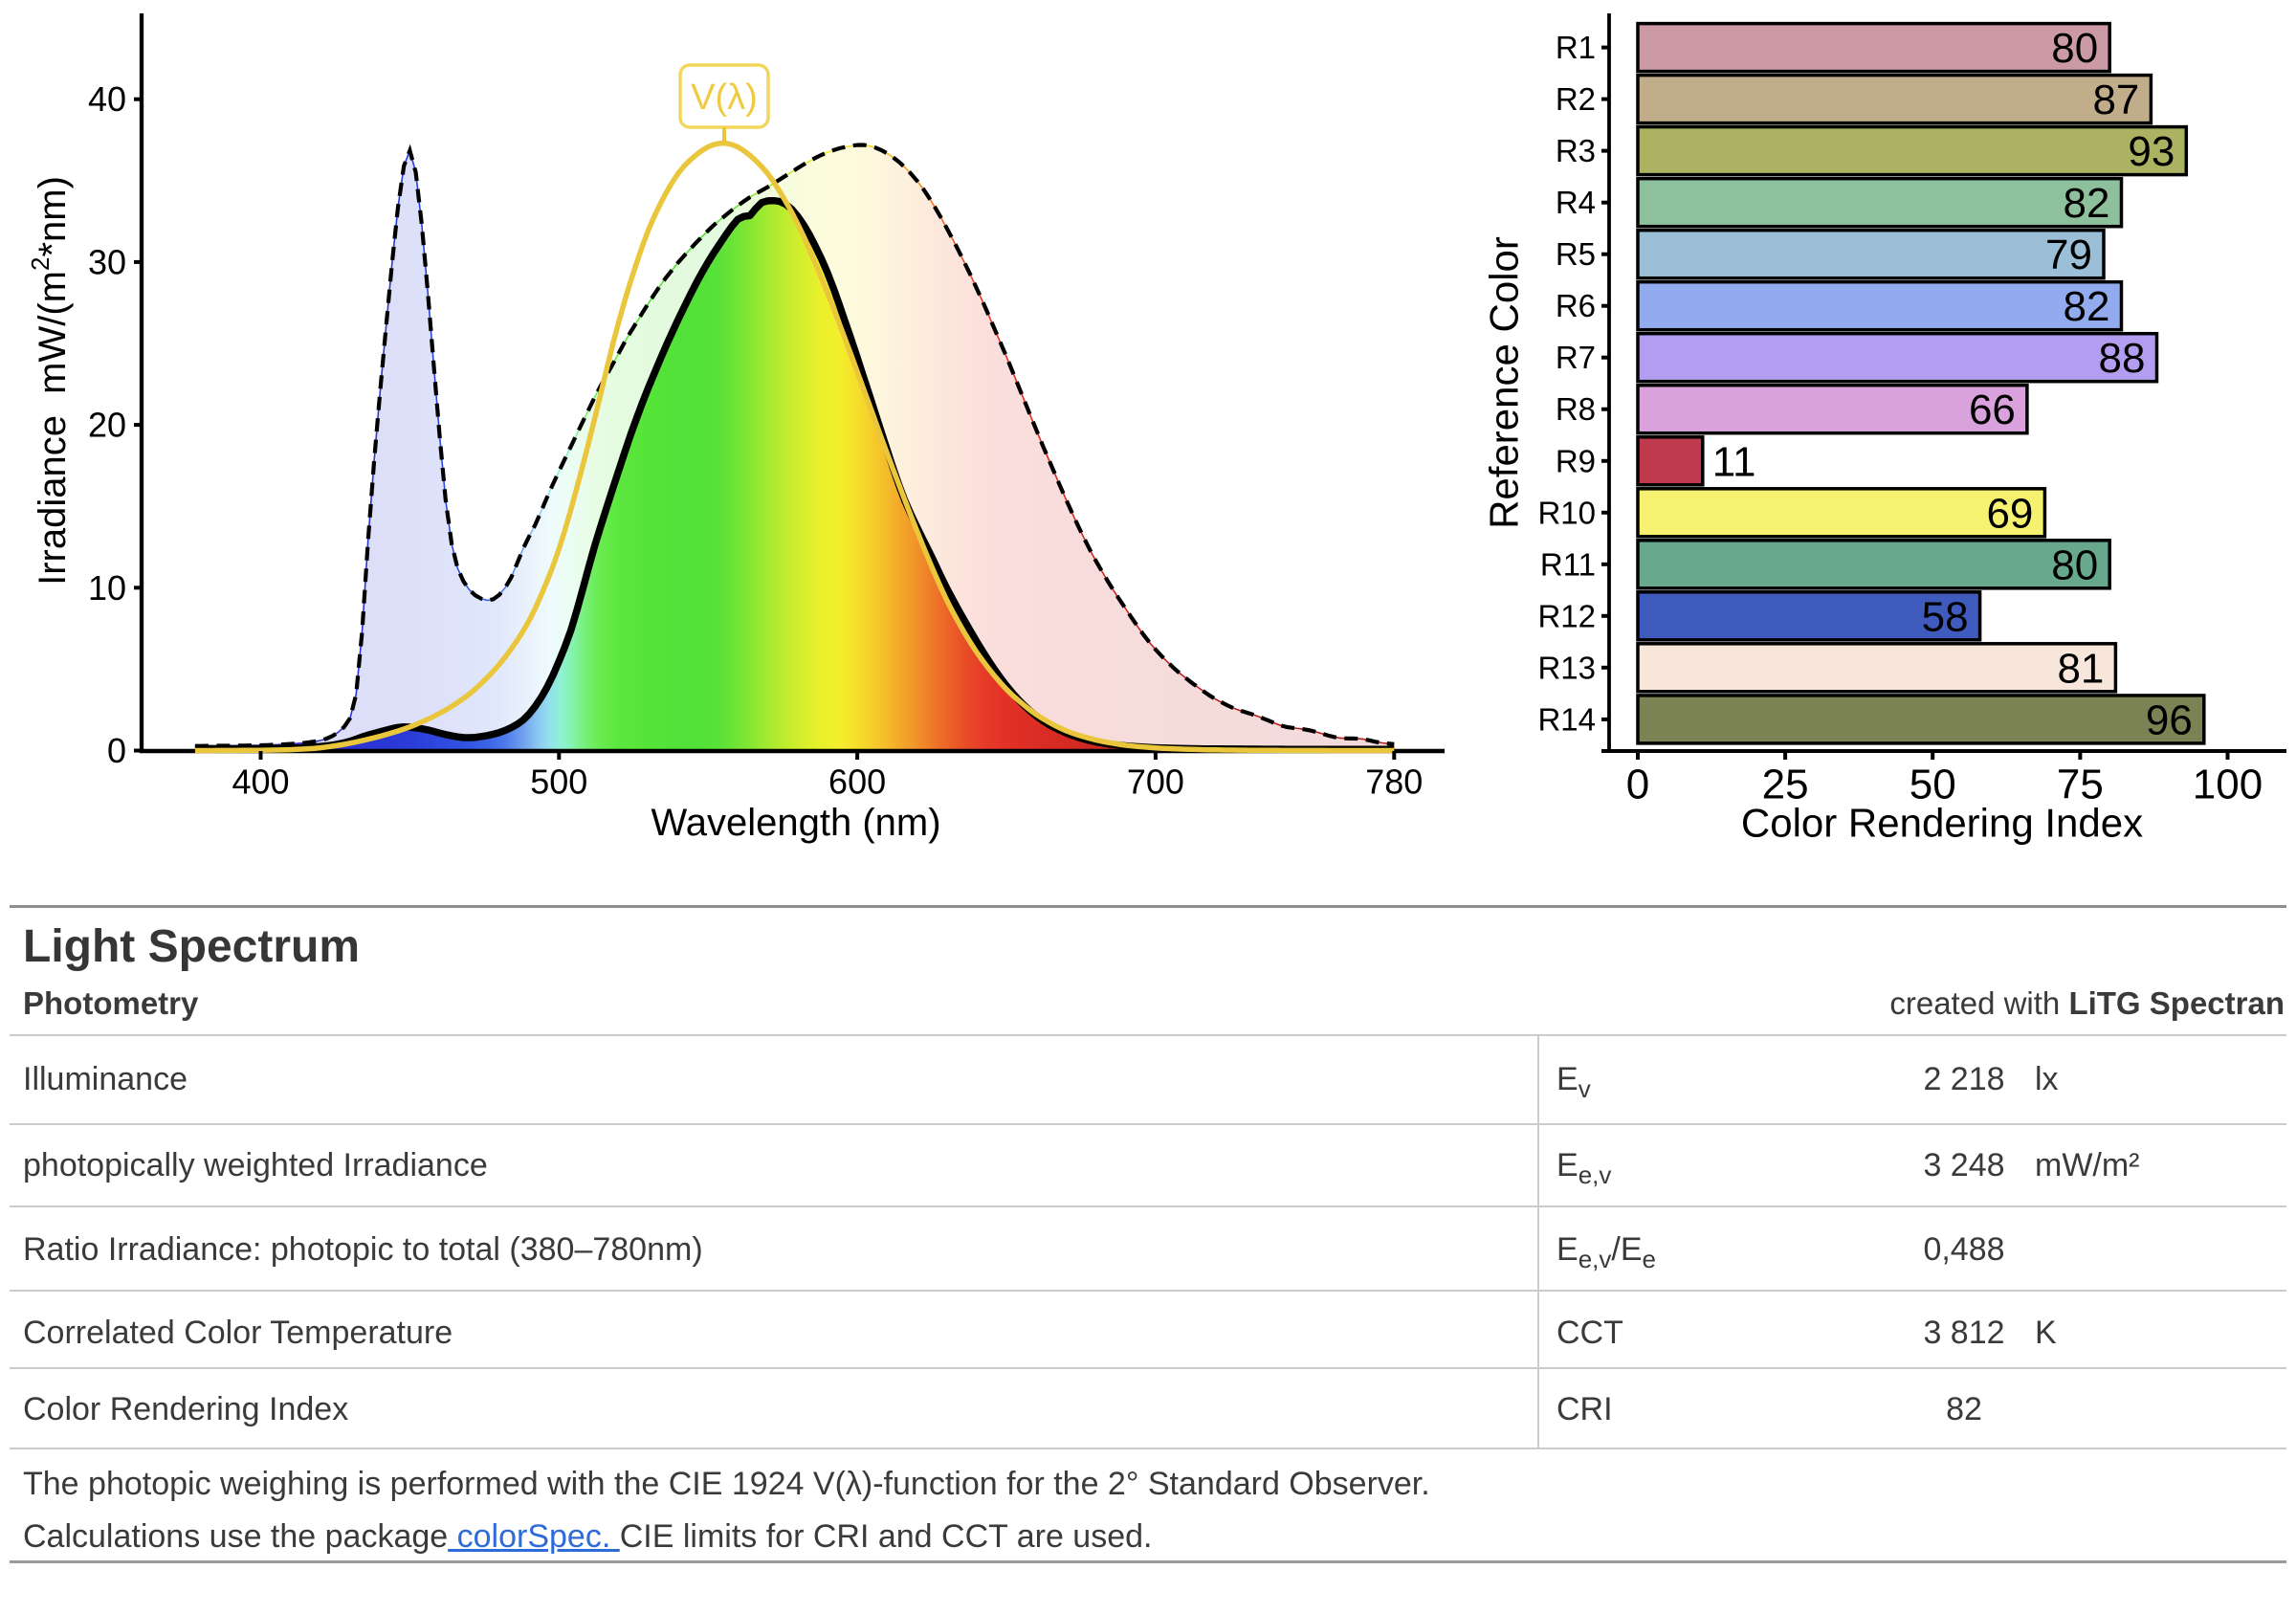 The width and height of the screenshot is (2296, 1614). What do you see at coordinates (107, 99) in the screenshot?
I see `svg-text: 40` at bounding box center [107, 99].